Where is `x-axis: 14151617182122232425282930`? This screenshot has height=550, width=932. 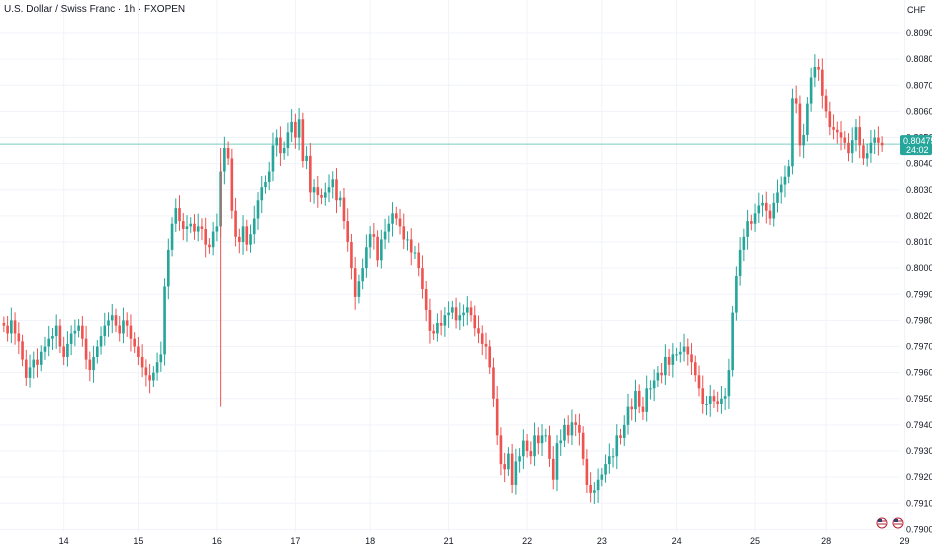
x-axis: 14151617182122232425282930 is located at coordinates (495, 541).